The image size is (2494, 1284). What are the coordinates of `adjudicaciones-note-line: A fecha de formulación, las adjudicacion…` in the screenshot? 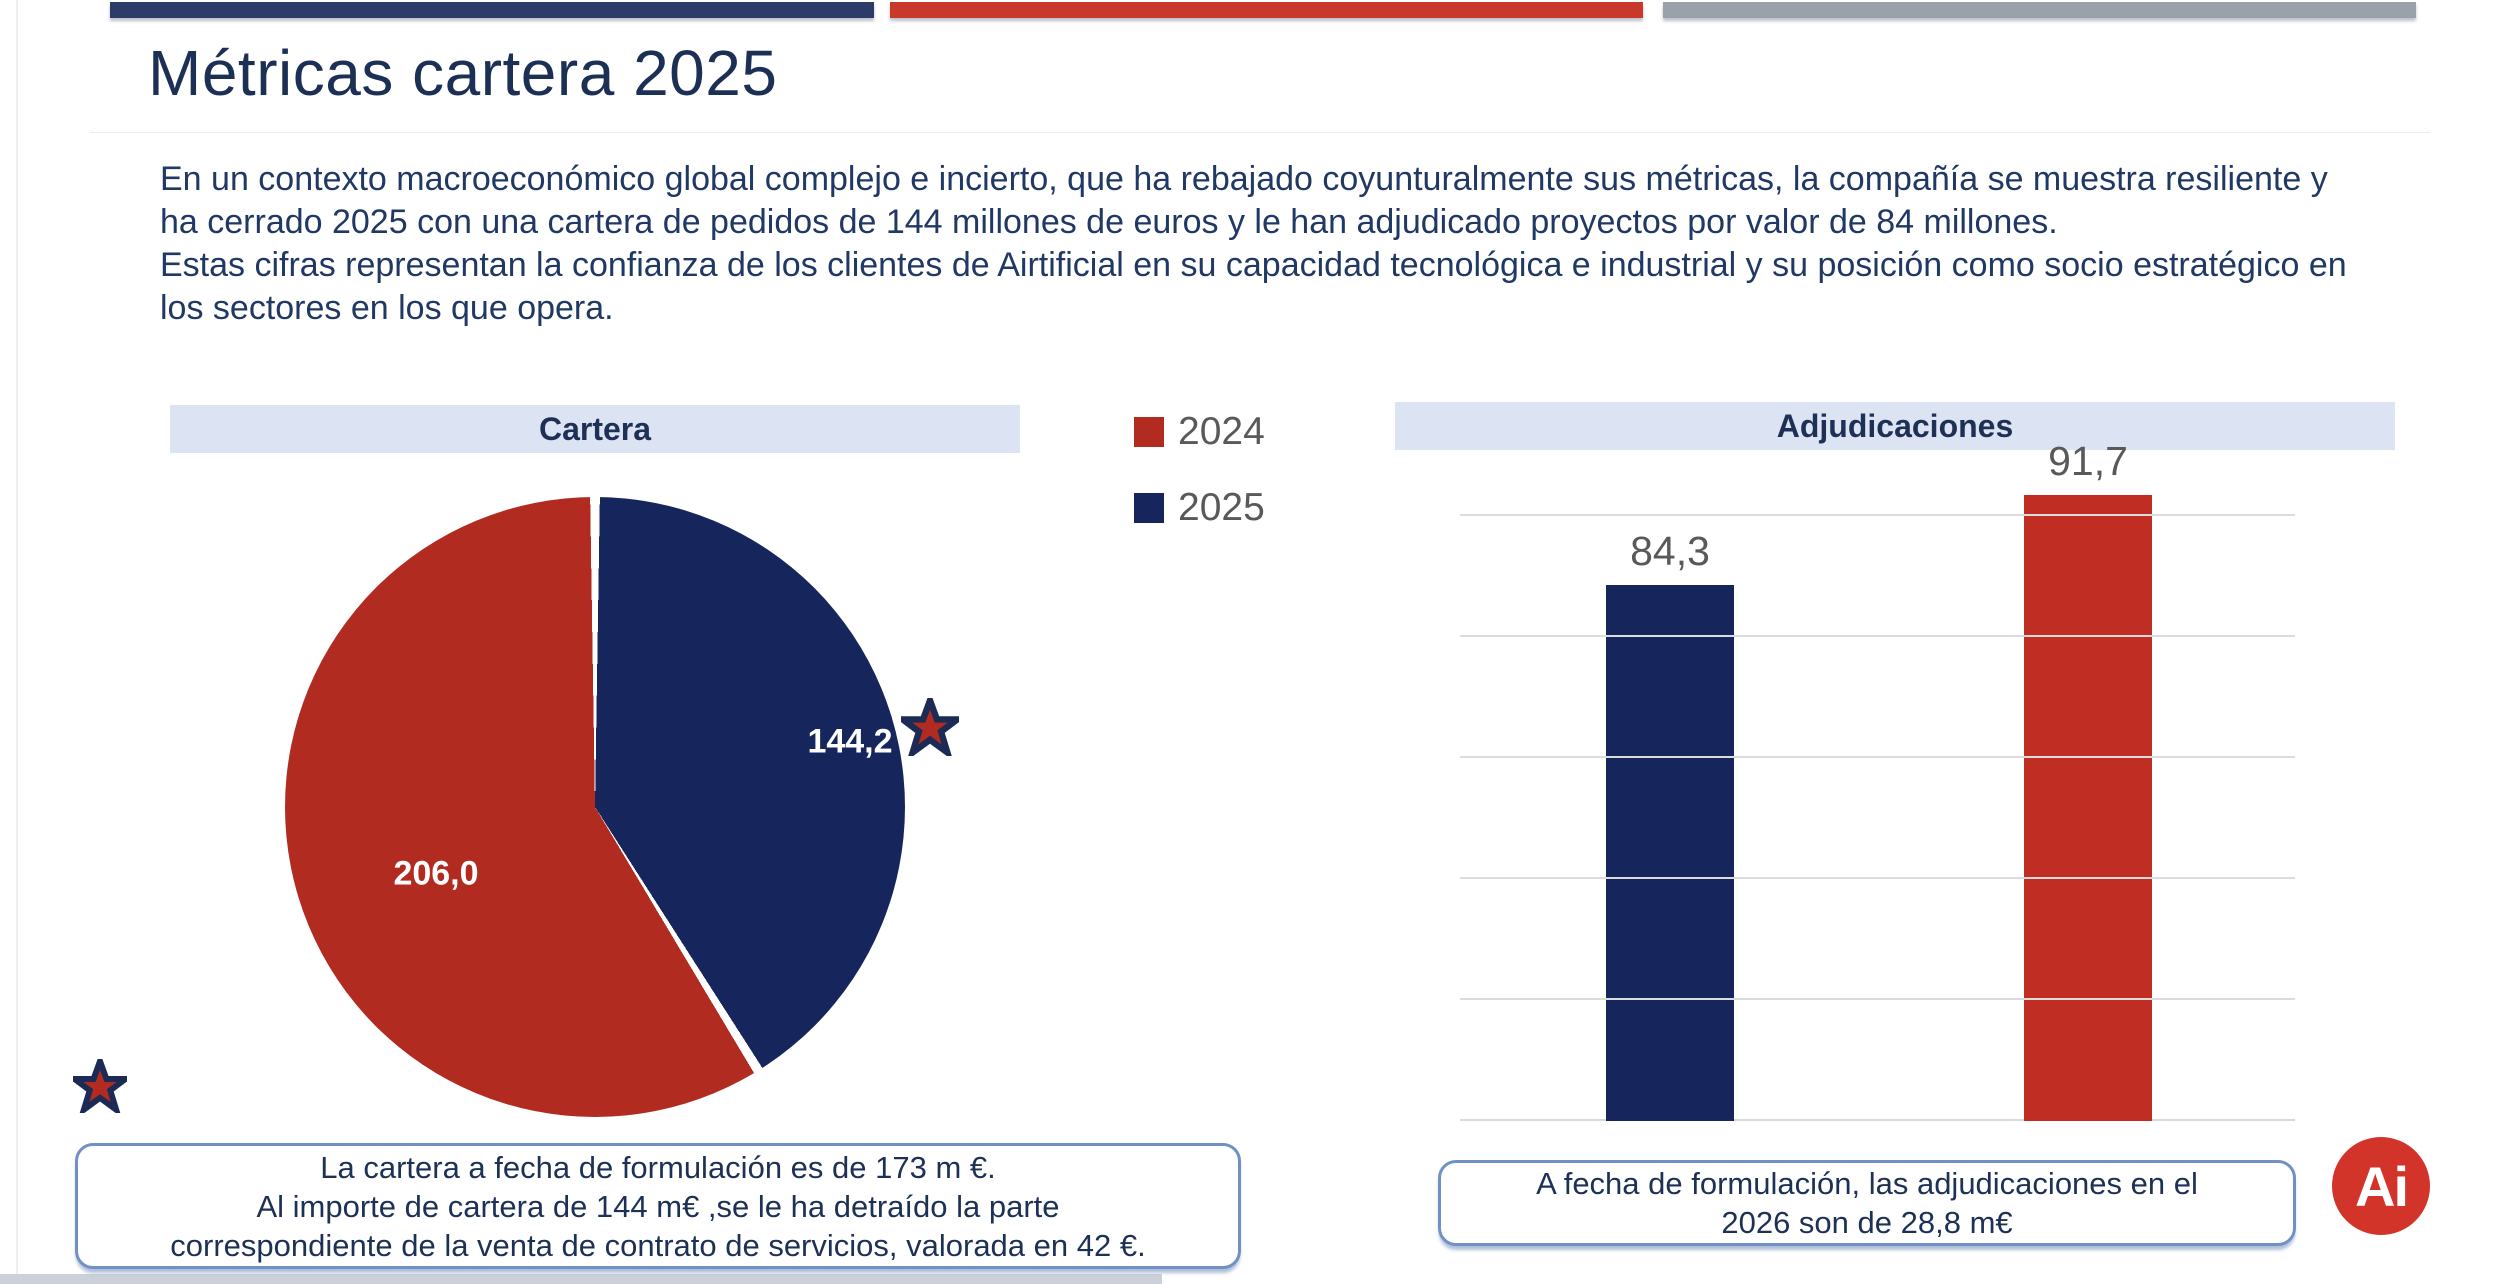 It's located at (1867, 1183).